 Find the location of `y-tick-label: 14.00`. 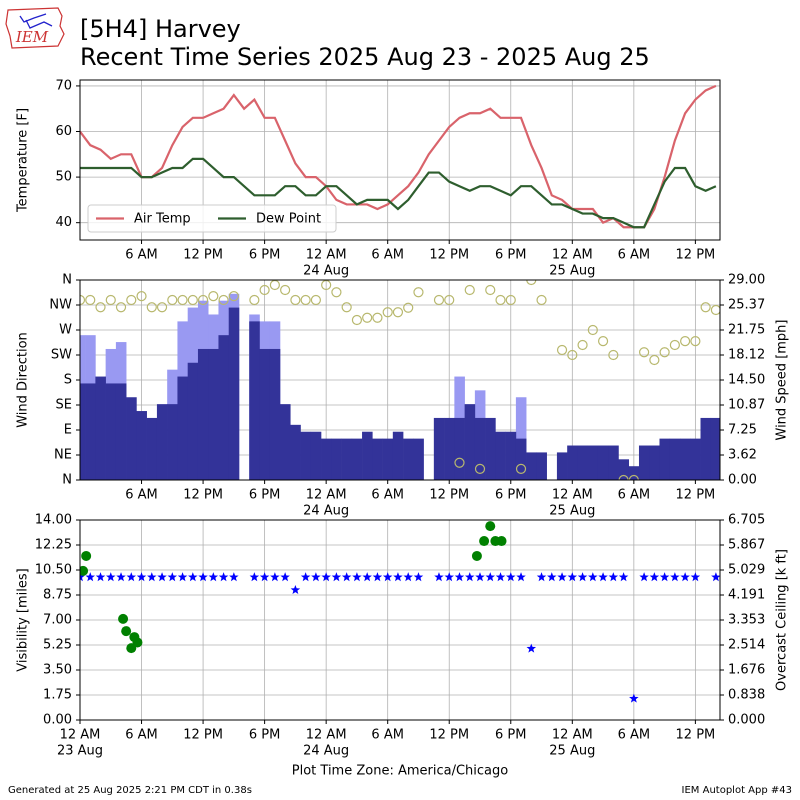

y-tick-label: 14.00 is located at coordinates (53, 520).